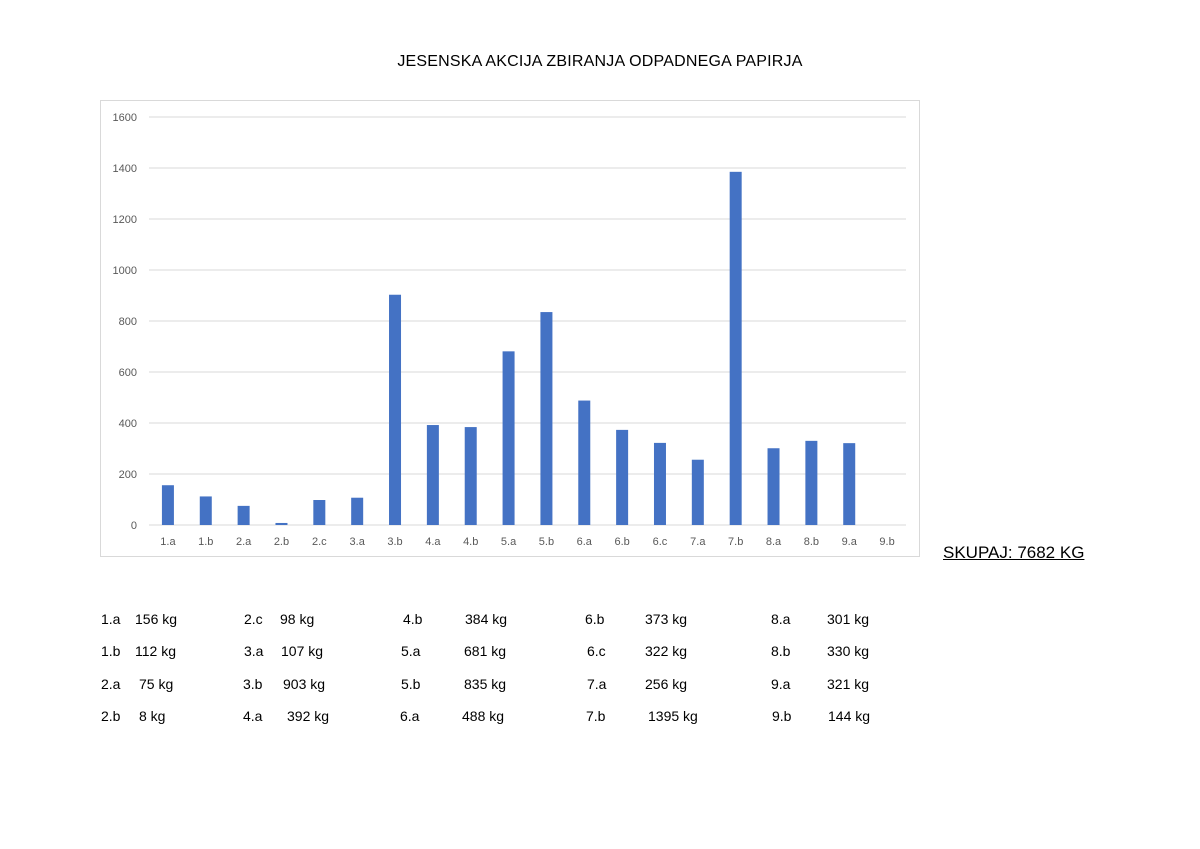  What do you see at coordinates (486, 619) in the screenshot?
I see `table-amount: 384 kg` at bounding box center [486, 619].